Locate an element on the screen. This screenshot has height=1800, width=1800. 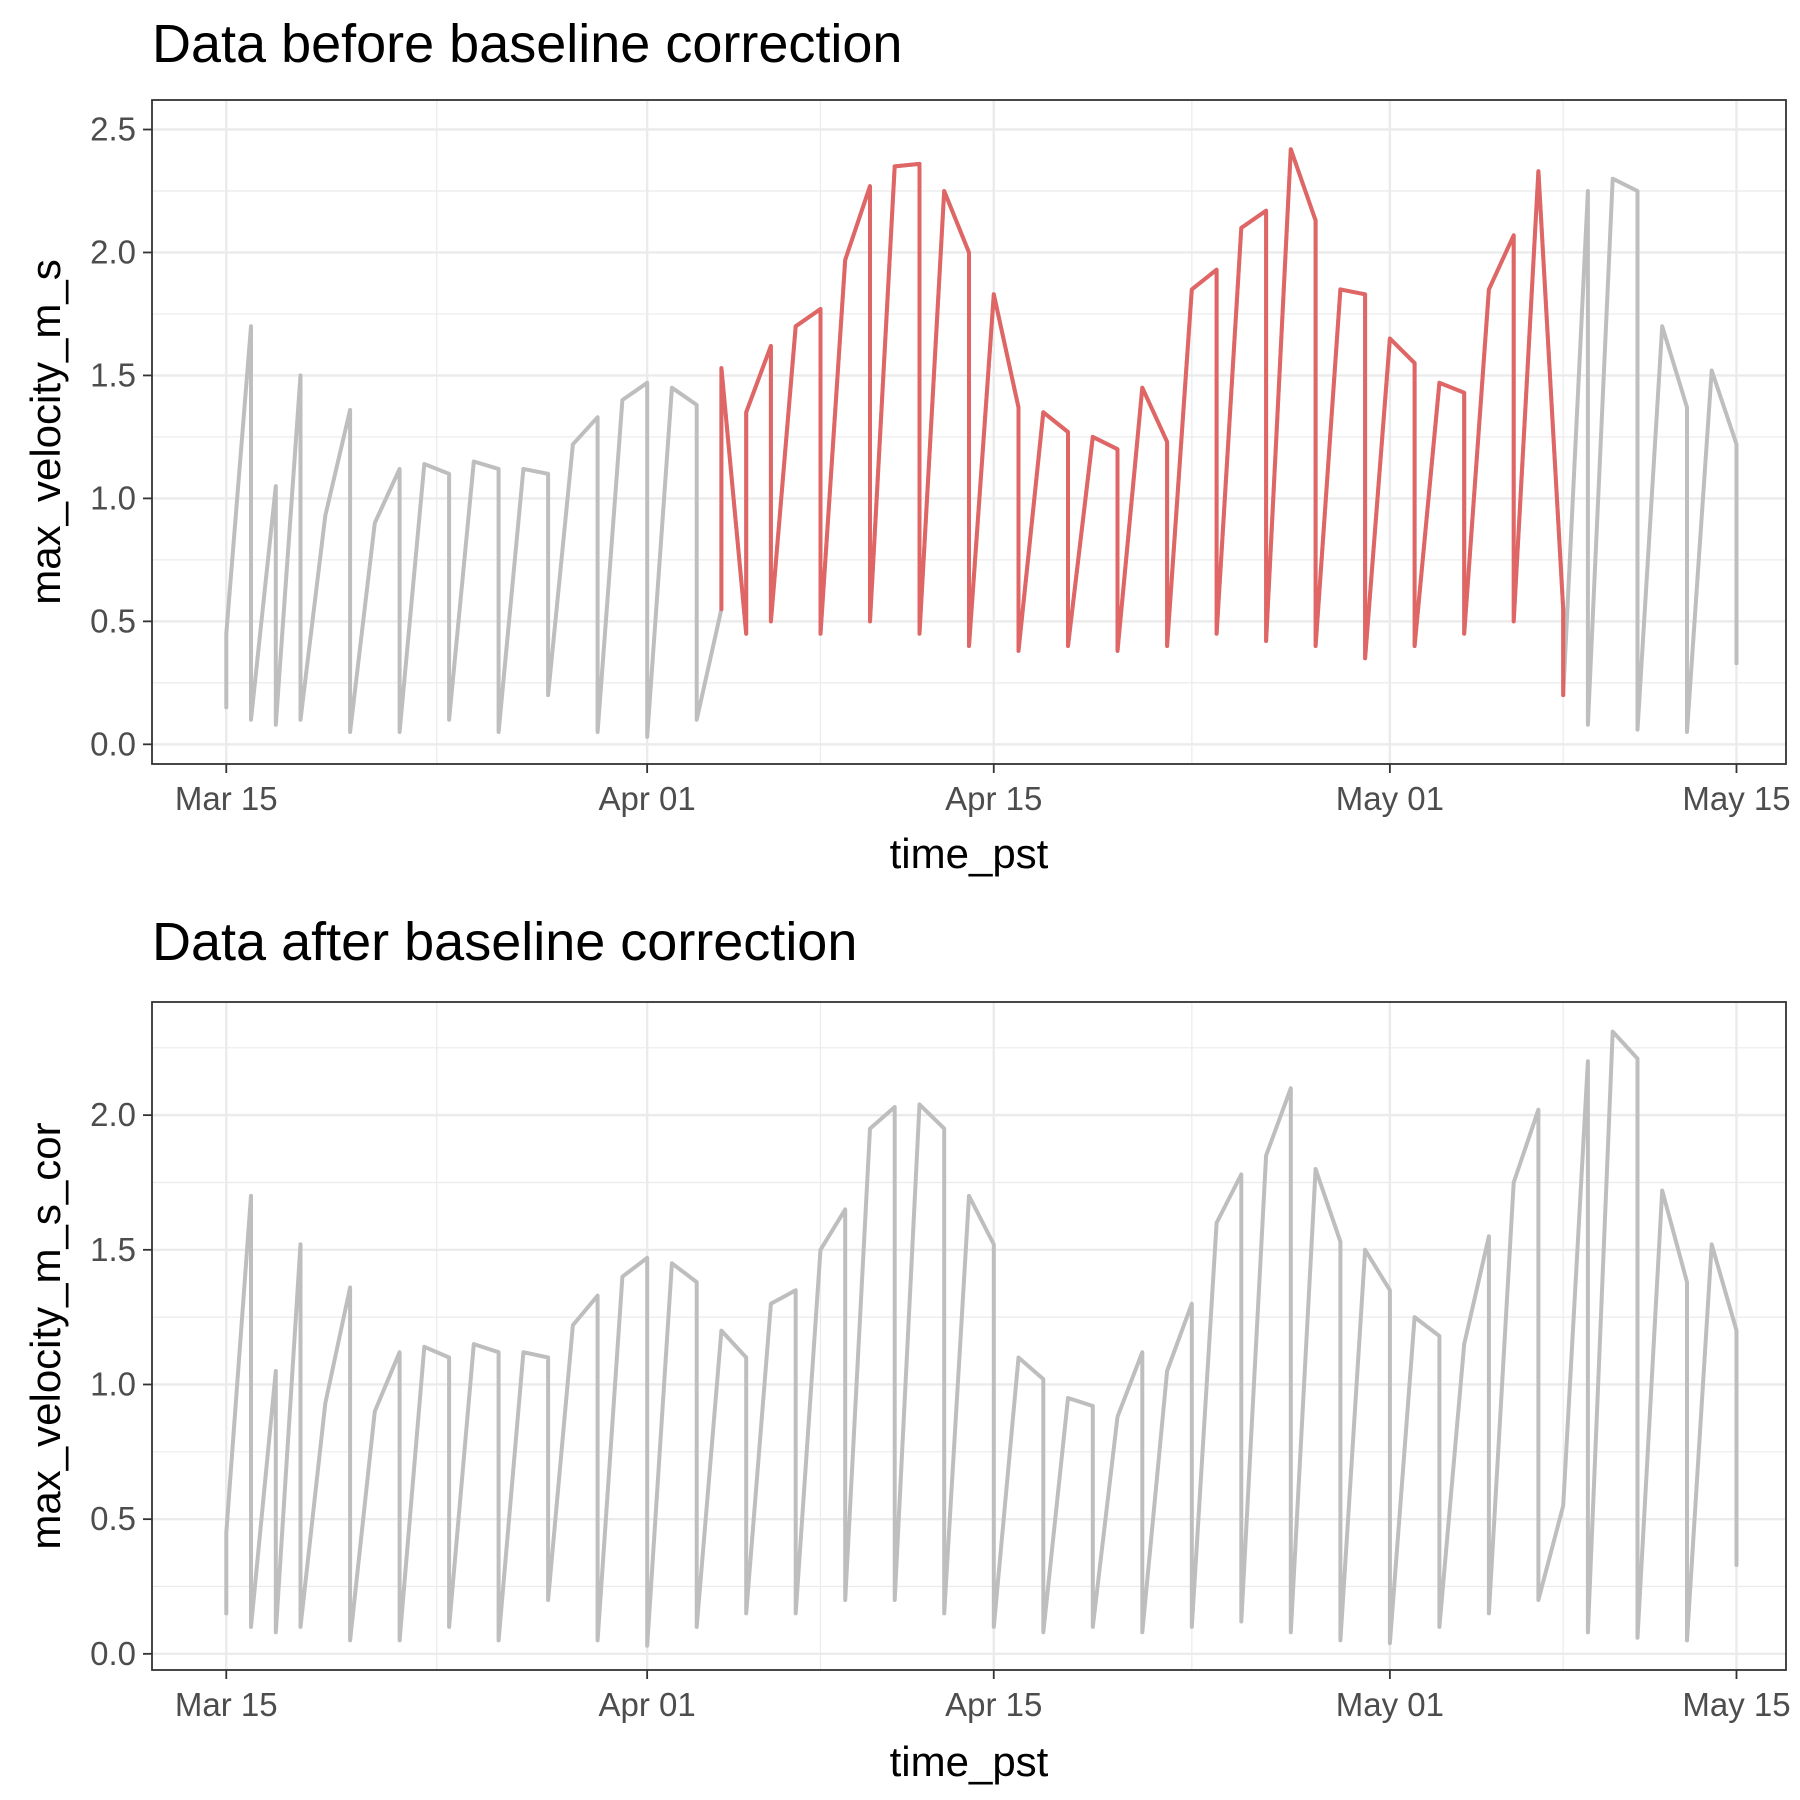
highlight-line is located at coordinates (1142, 422).